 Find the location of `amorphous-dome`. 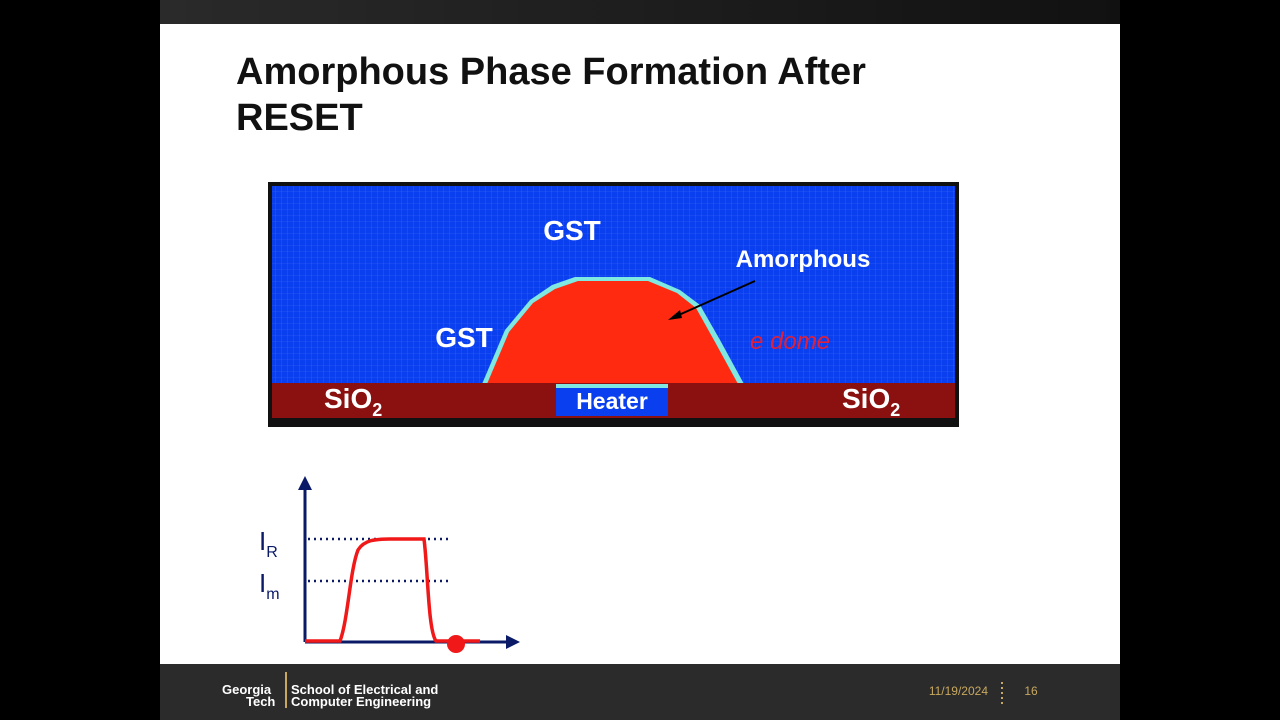

amorphous-dome is located at coordinates (612, 332).